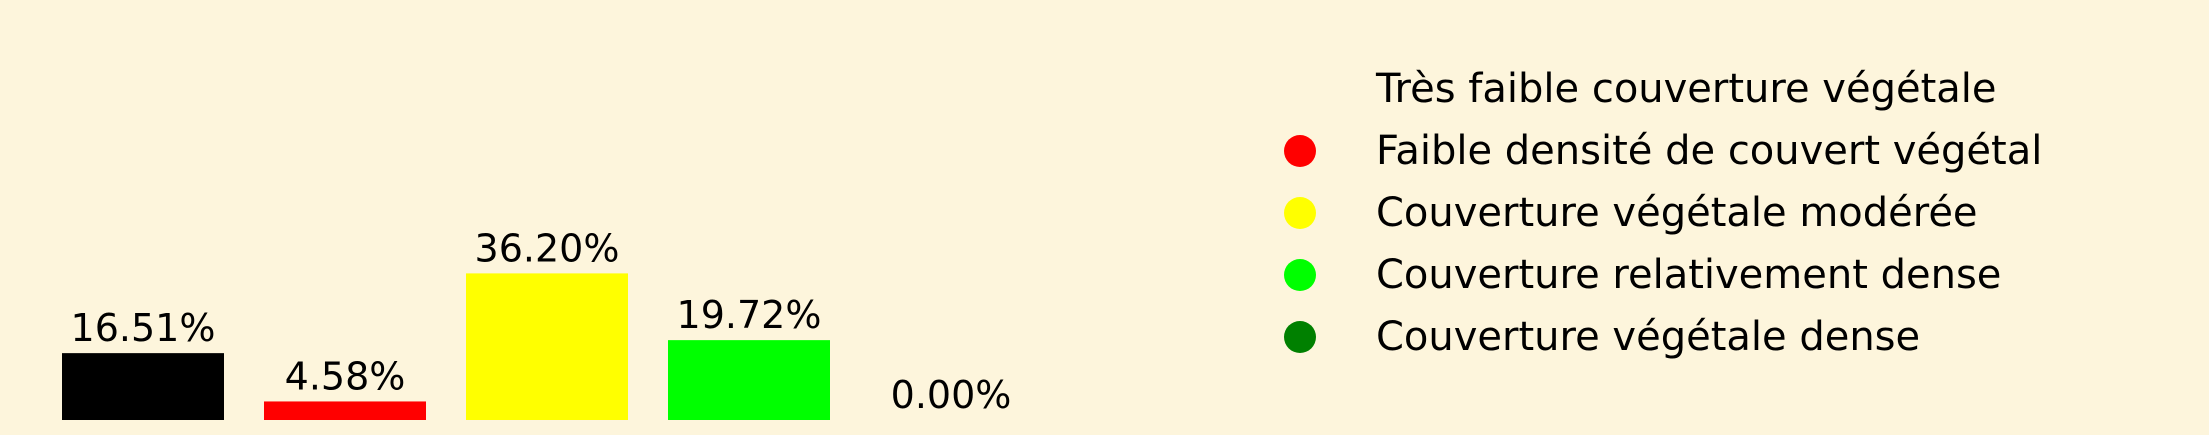  What do you see at coordinates (1686, 89) in the screenshot?
I see `legend-label-0: Très faible couverture végétale` at bounding box center [1686, 89].